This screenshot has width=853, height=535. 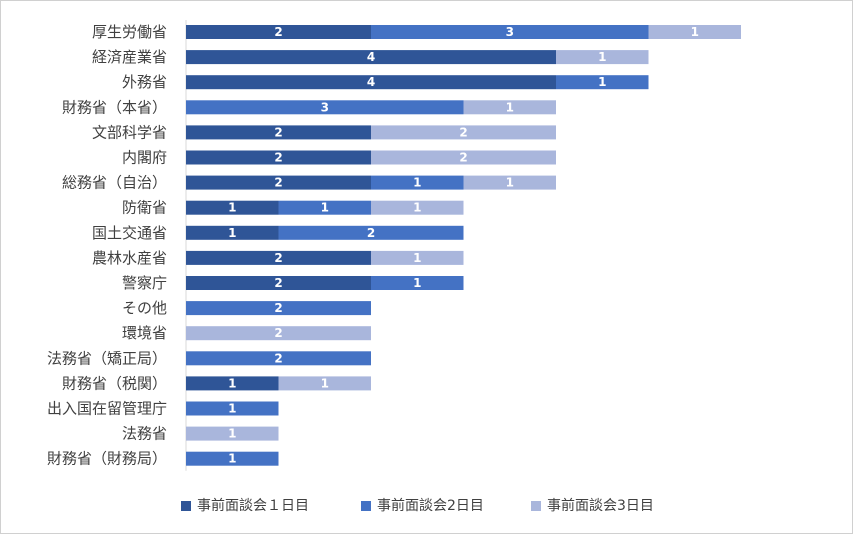 I want to click on category-label: 外務省, so click(x=144, y=82).